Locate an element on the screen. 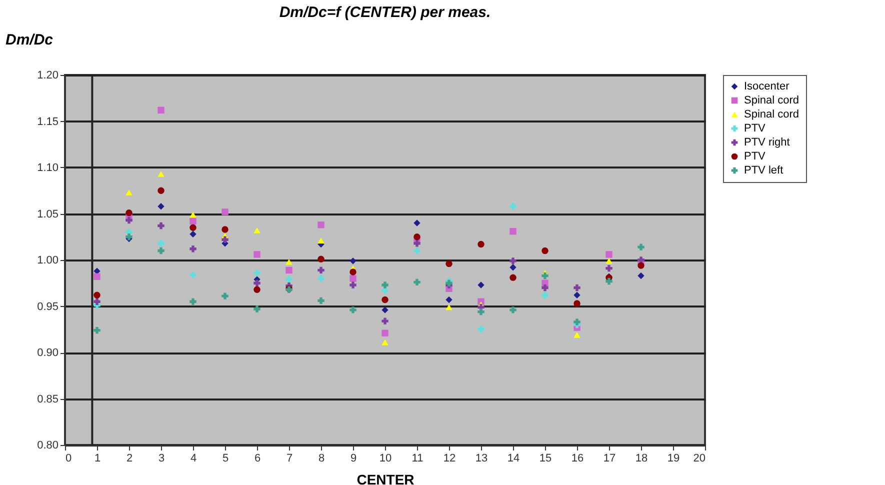  x-tick-label: 20 is located at coordinates (699, 458).